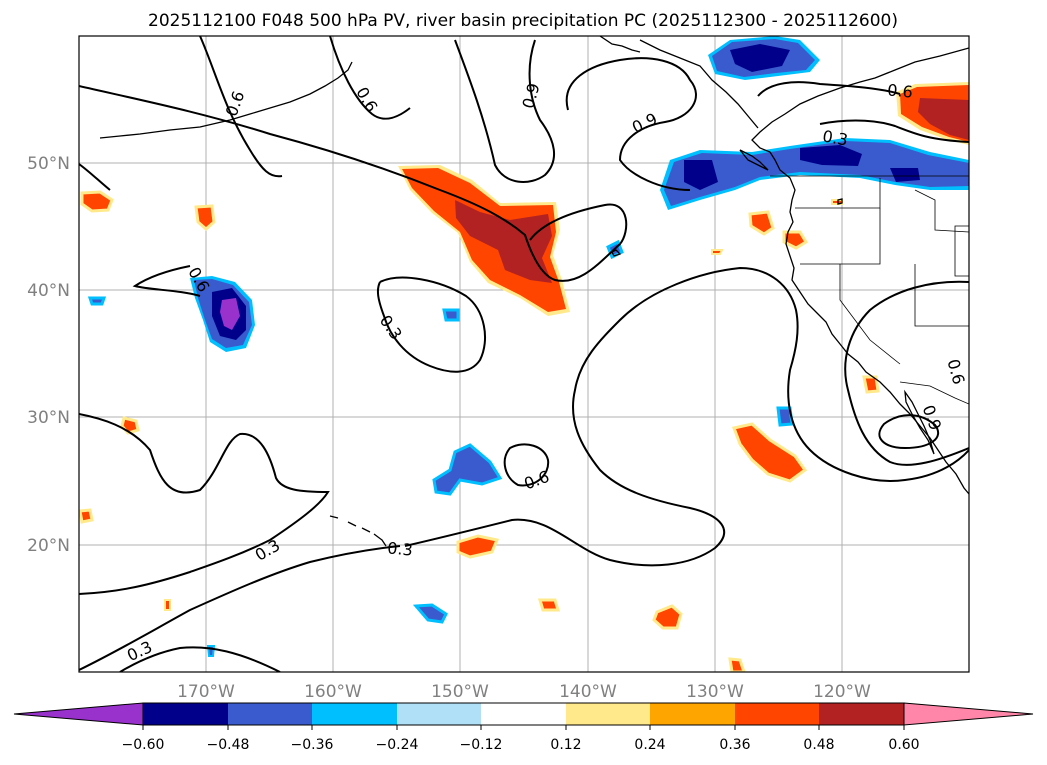  I want to click on colorbar-tick-label: −0.24, so click(397, 745).